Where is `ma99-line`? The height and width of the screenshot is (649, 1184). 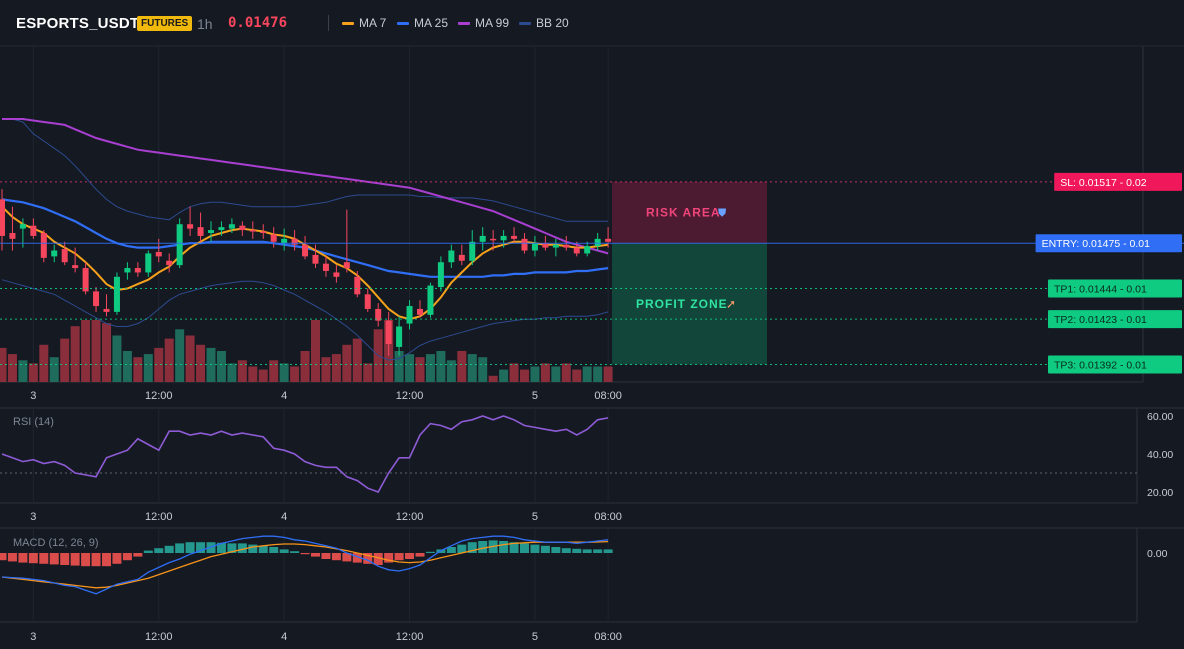 ma99-line is located at coordinates (305, 186).